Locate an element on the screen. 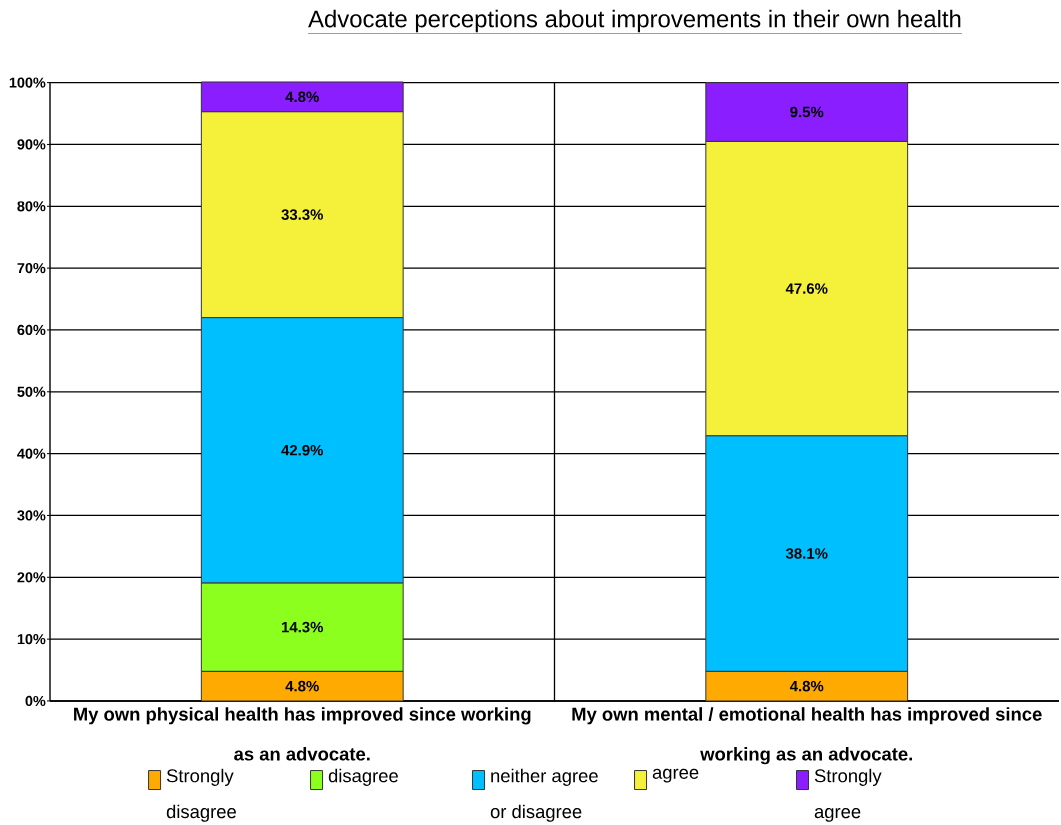 Image resolution: width=1061 pixels, height=825 pixels. data-label: 42.9% is located at coordinates (302, 450).